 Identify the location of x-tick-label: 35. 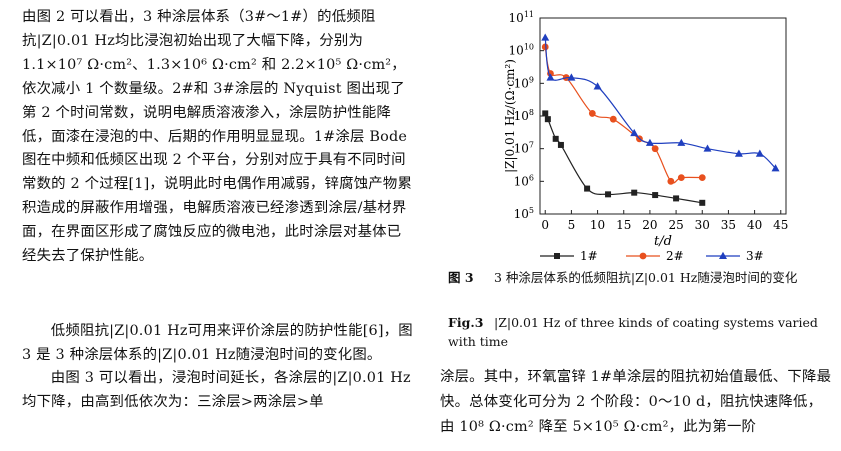
(728, 225).